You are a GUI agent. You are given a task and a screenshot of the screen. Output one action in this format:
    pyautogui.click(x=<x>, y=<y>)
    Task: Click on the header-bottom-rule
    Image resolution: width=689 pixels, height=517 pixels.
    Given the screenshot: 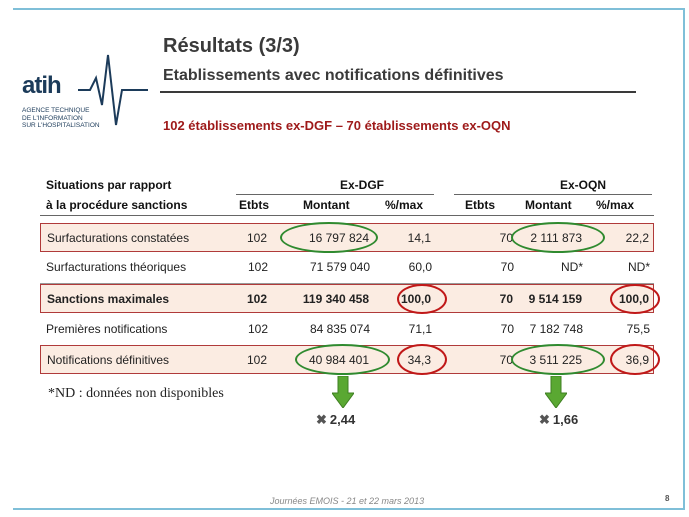 What is the action you would take?
    pyautogui.click(x=347, y=215)
    